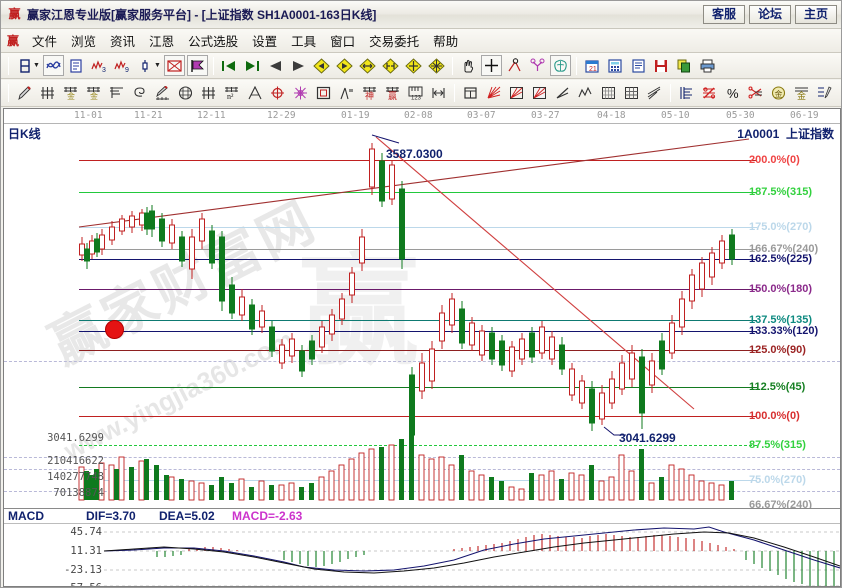  Describe the element at coordinates (780, 192) in the screenshot. I see `gann-label-1875: 187.5%(315)` at that location.